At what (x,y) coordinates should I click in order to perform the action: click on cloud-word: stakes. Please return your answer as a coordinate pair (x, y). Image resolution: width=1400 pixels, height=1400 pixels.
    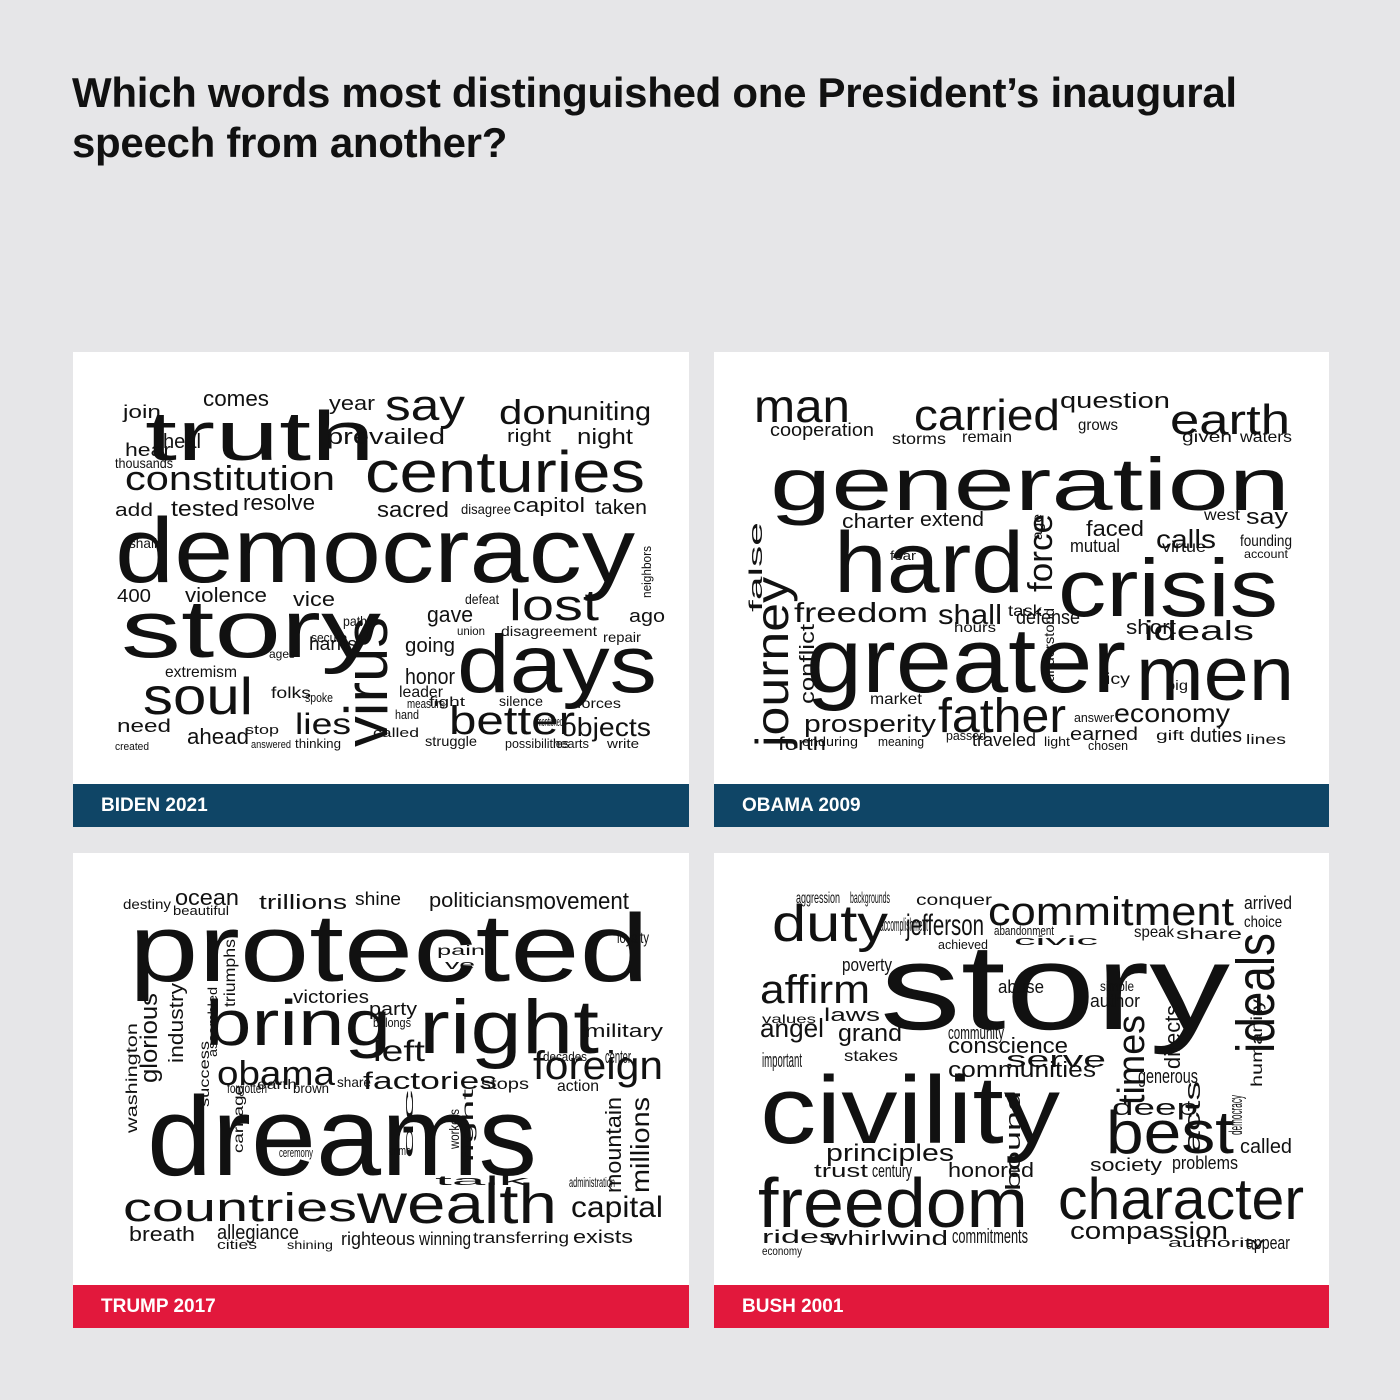
    Looking at the image, I should click on (871, 1056).